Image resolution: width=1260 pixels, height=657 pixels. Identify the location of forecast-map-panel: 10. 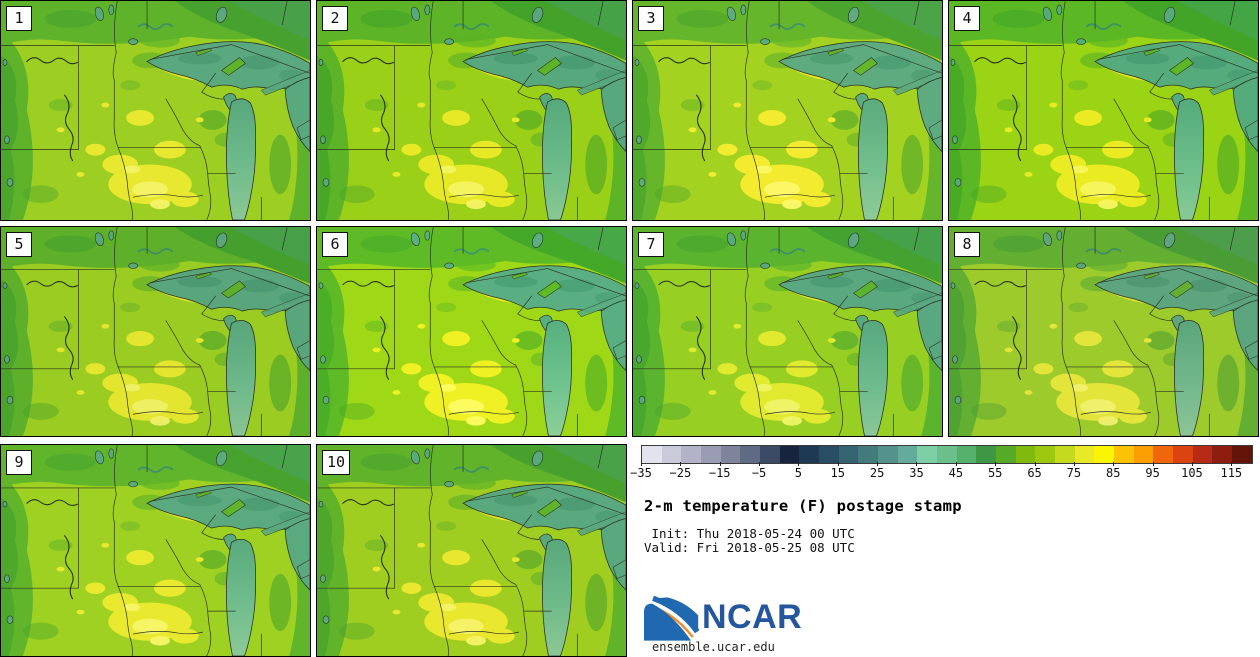
(471, 550).